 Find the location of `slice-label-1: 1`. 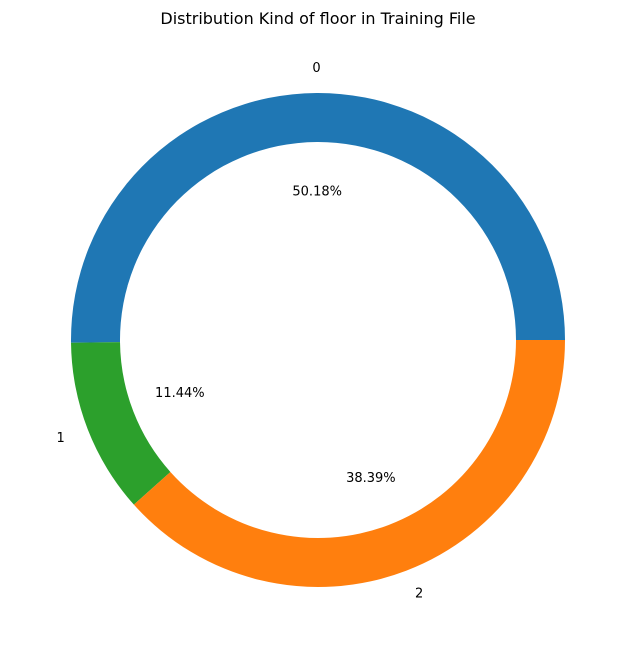

slice-label-1: 1 is located at coordinates (60, 438).